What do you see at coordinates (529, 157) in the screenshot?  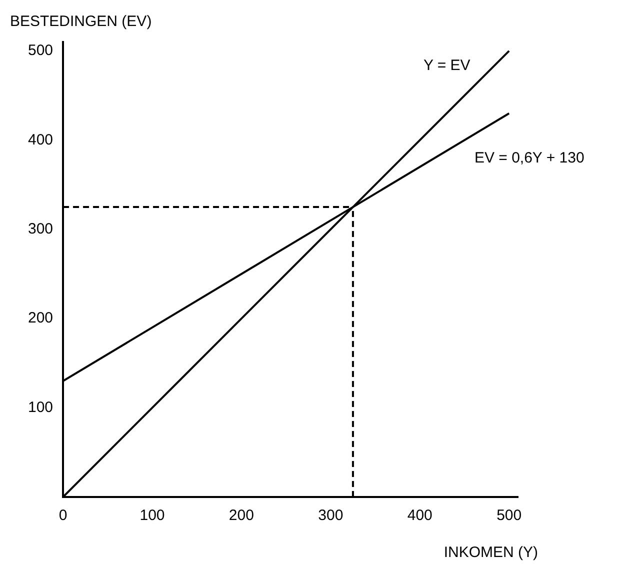 I see `annotation: EV = 0,6Y + 130` at bounding box center [529, 157].